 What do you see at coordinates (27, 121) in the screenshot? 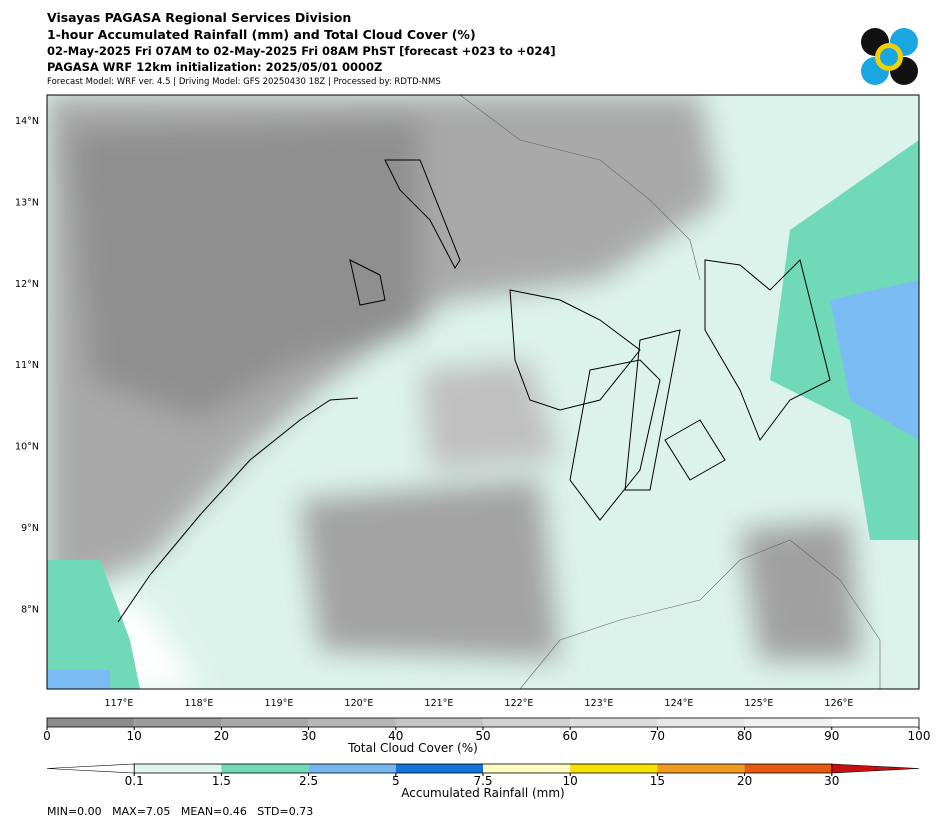
I see `lat-label: 14°N` at bounding box center [27, 121].